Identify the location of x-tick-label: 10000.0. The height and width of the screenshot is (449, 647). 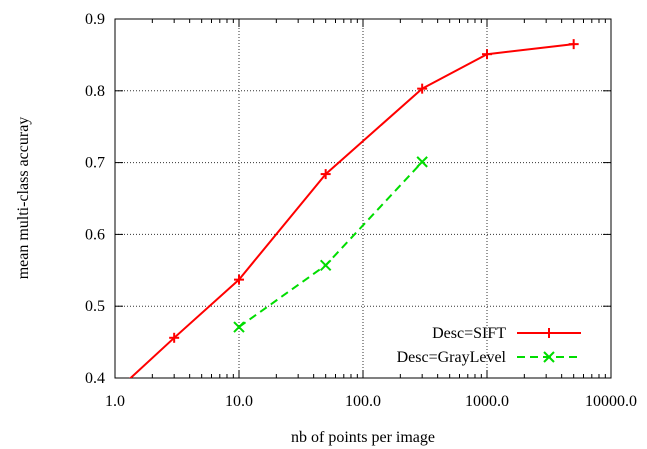
(611, 401).